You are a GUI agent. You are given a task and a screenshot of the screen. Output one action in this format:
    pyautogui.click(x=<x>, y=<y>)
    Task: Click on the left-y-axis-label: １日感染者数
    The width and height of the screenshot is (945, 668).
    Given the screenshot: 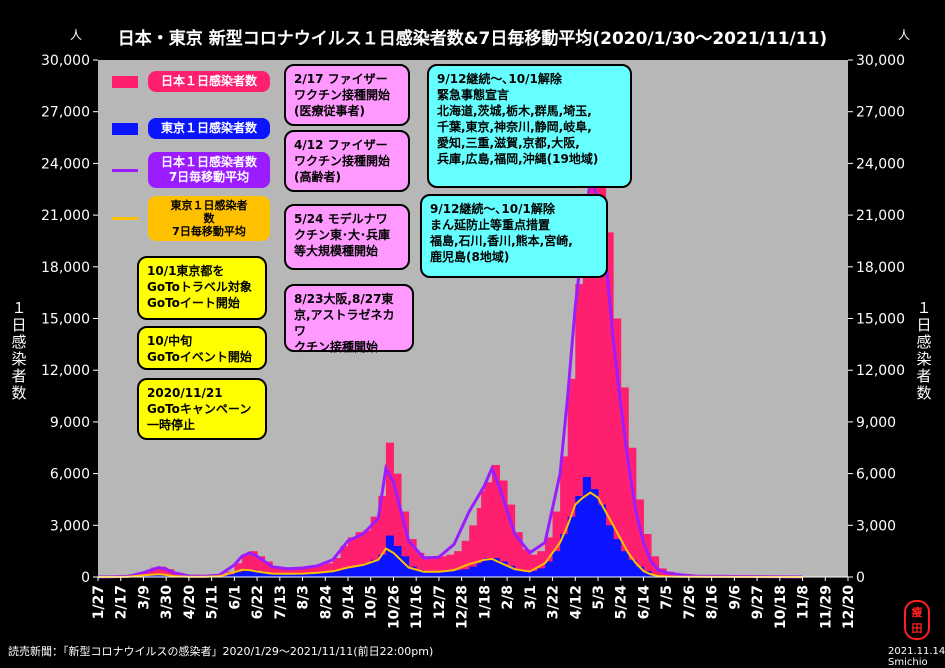 What is the action you would take?
    pyautogui.click(x=19, y=350)
    